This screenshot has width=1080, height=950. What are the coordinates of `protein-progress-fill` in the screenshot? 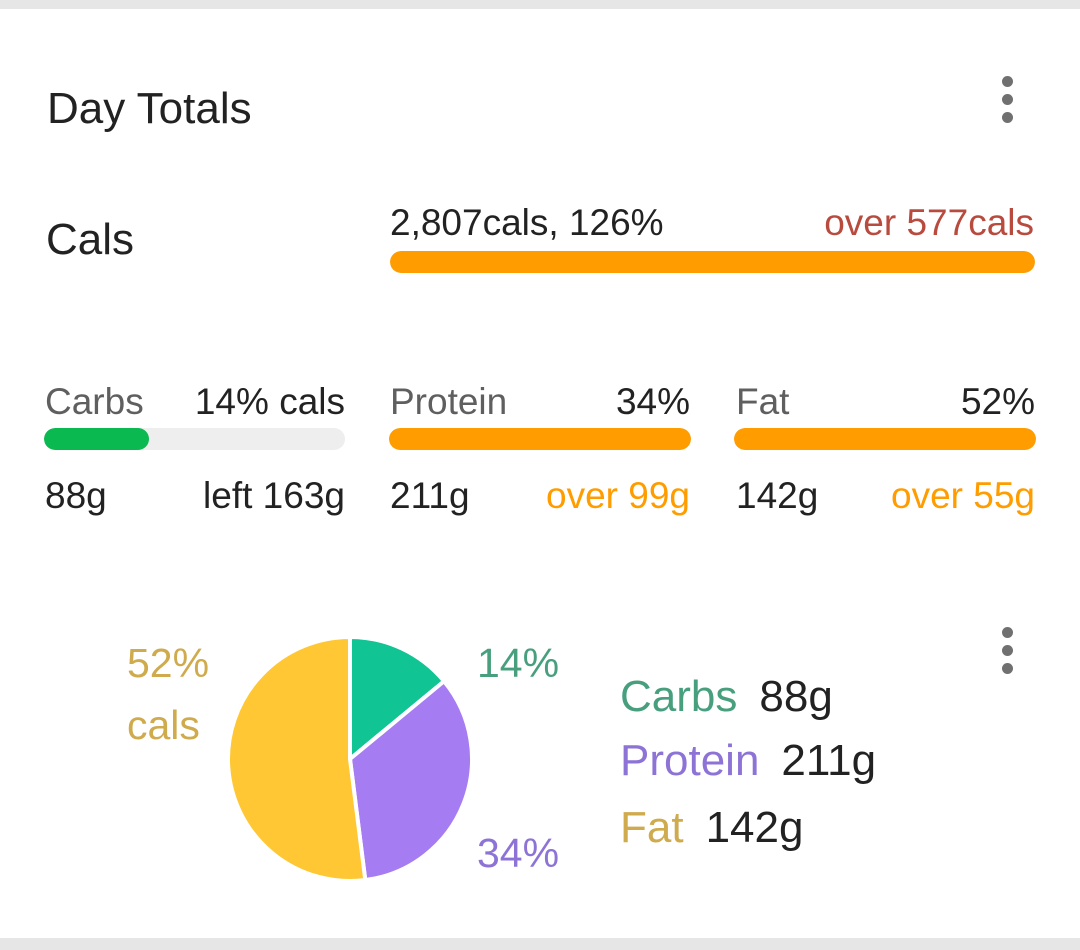 It's located at (540, 439).